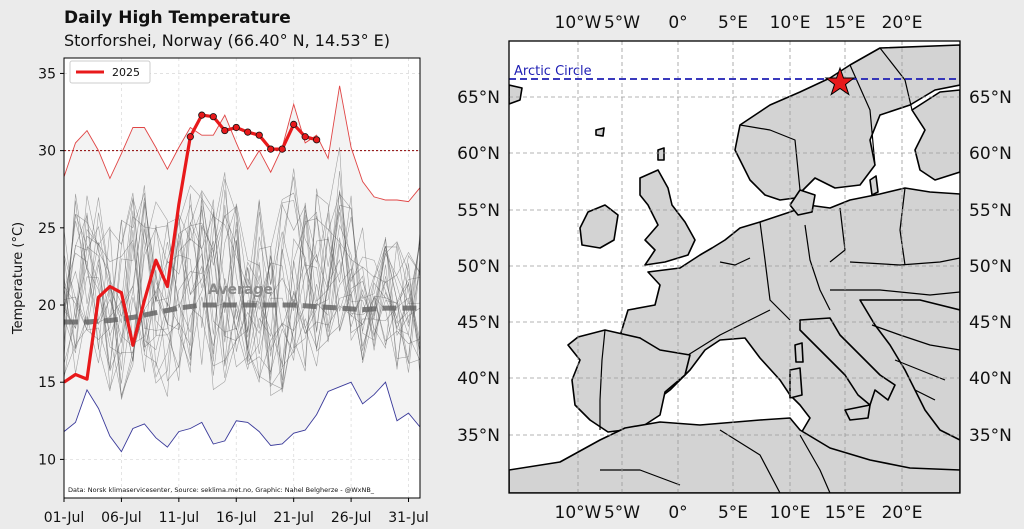  What do you see at coordinates (47, 460) in the screenshot?
I see `y-tick-label: 10` at bounding box center [47, 460].